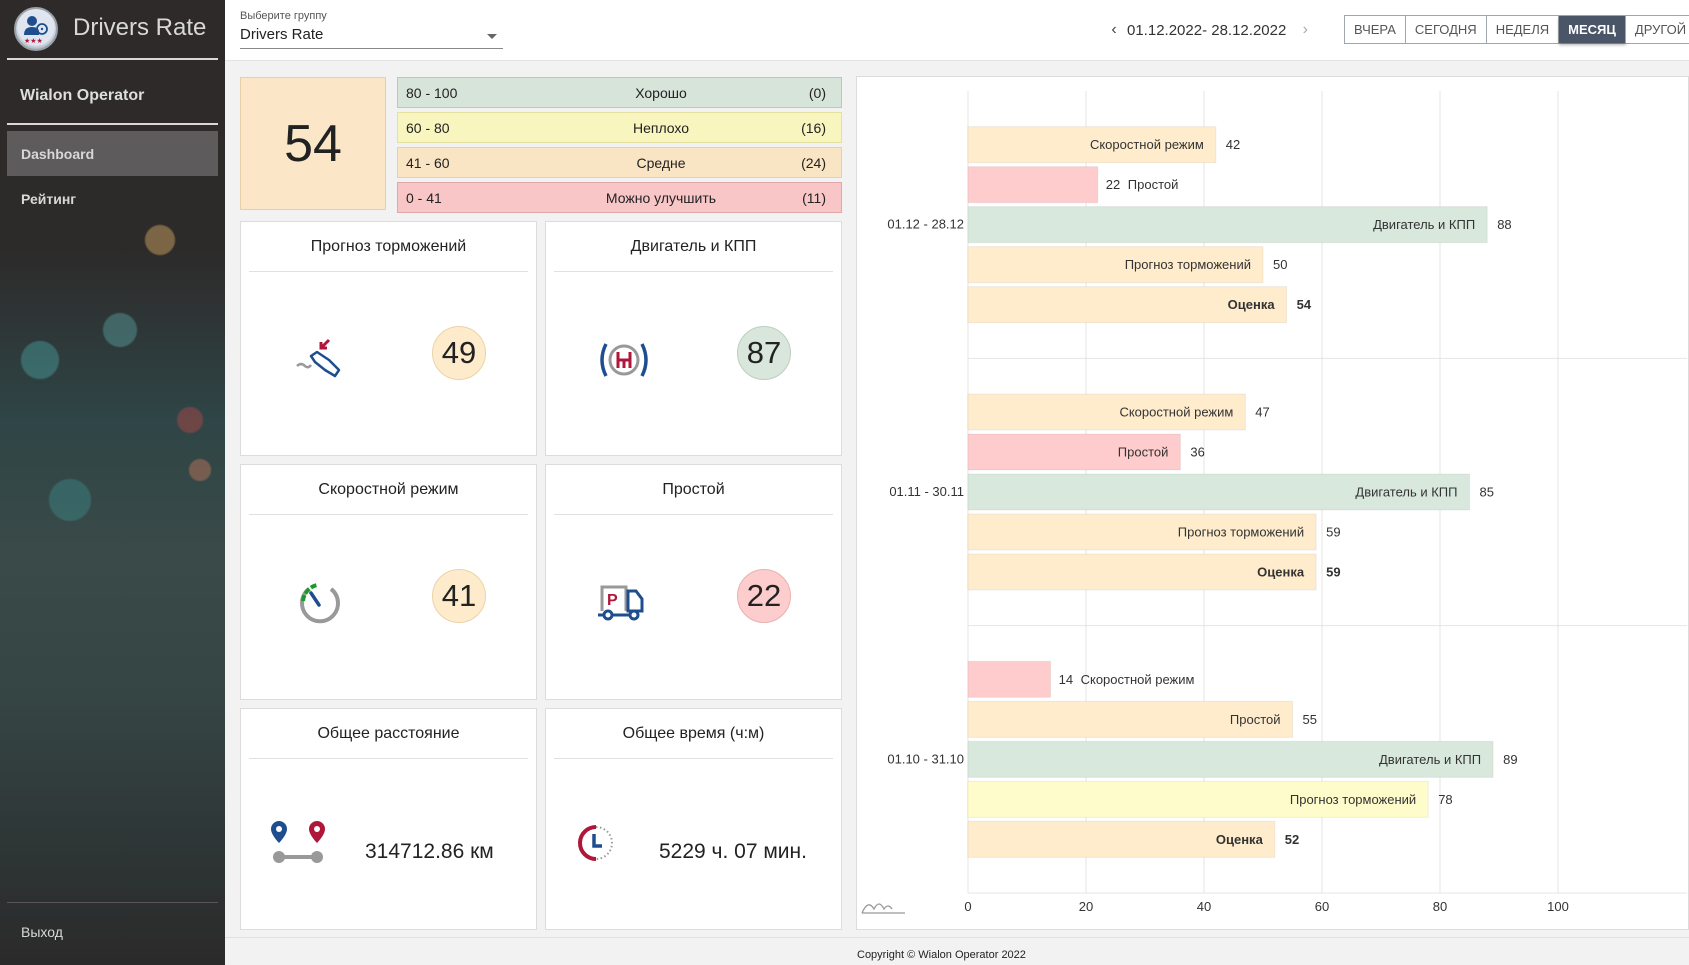 This screenshot has height=965, width=1689. Describe the element at coordinates (1446, 29) in the screenshot. I see `period-button-today: СЕГОДНЯ` at that location.